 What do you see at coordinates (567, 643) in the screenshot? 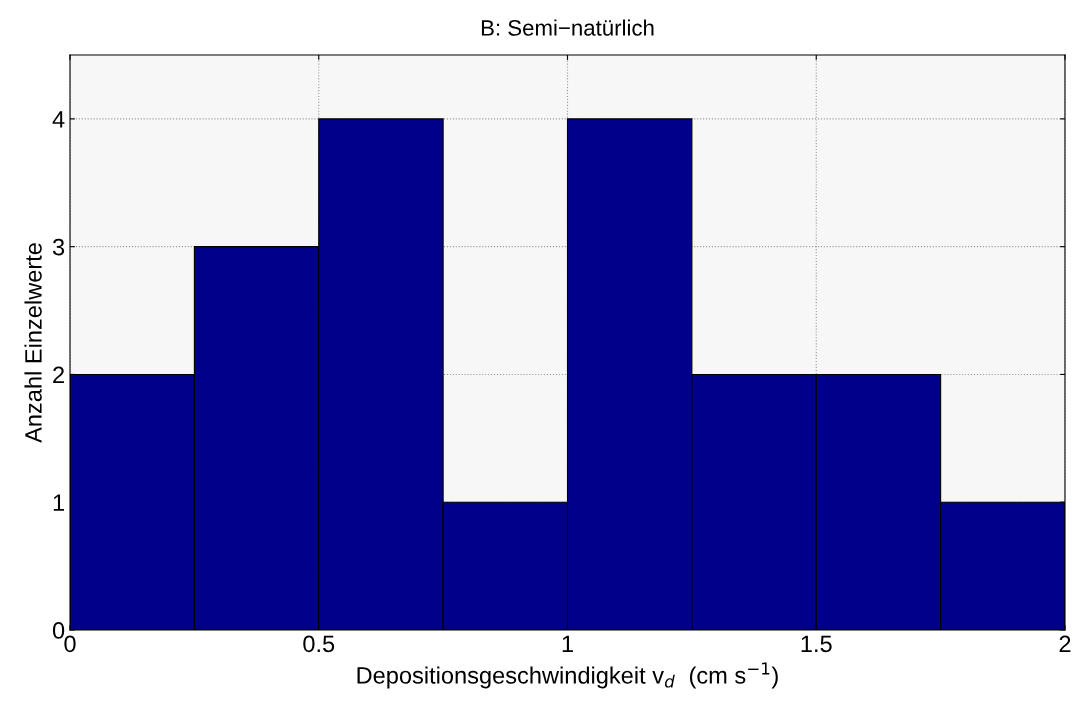
I see `x-tick-label: 1` at bounding box center [567, 643].